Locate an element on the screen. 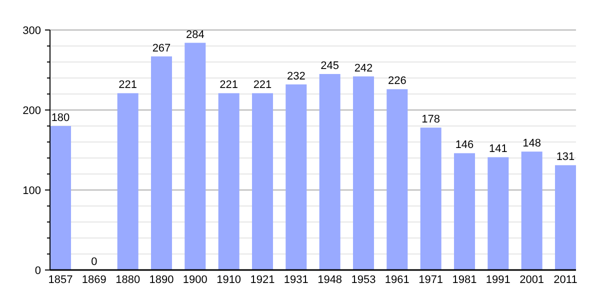  x-tick-label: 1961 is located at coordinates (397, 280).